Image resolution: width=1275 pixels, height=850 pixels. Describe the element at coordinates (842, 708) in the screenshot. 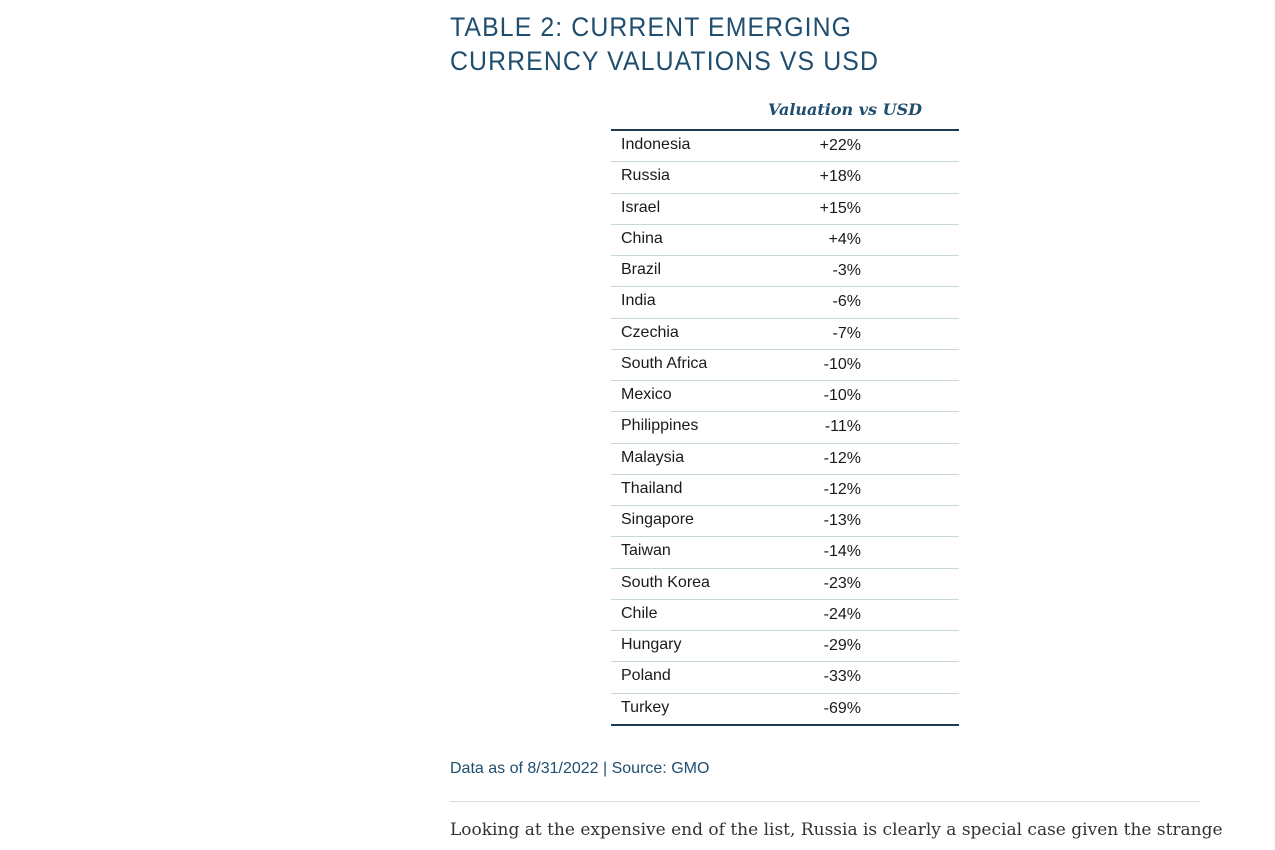

I see `valuation-cell: -69%` at that location.